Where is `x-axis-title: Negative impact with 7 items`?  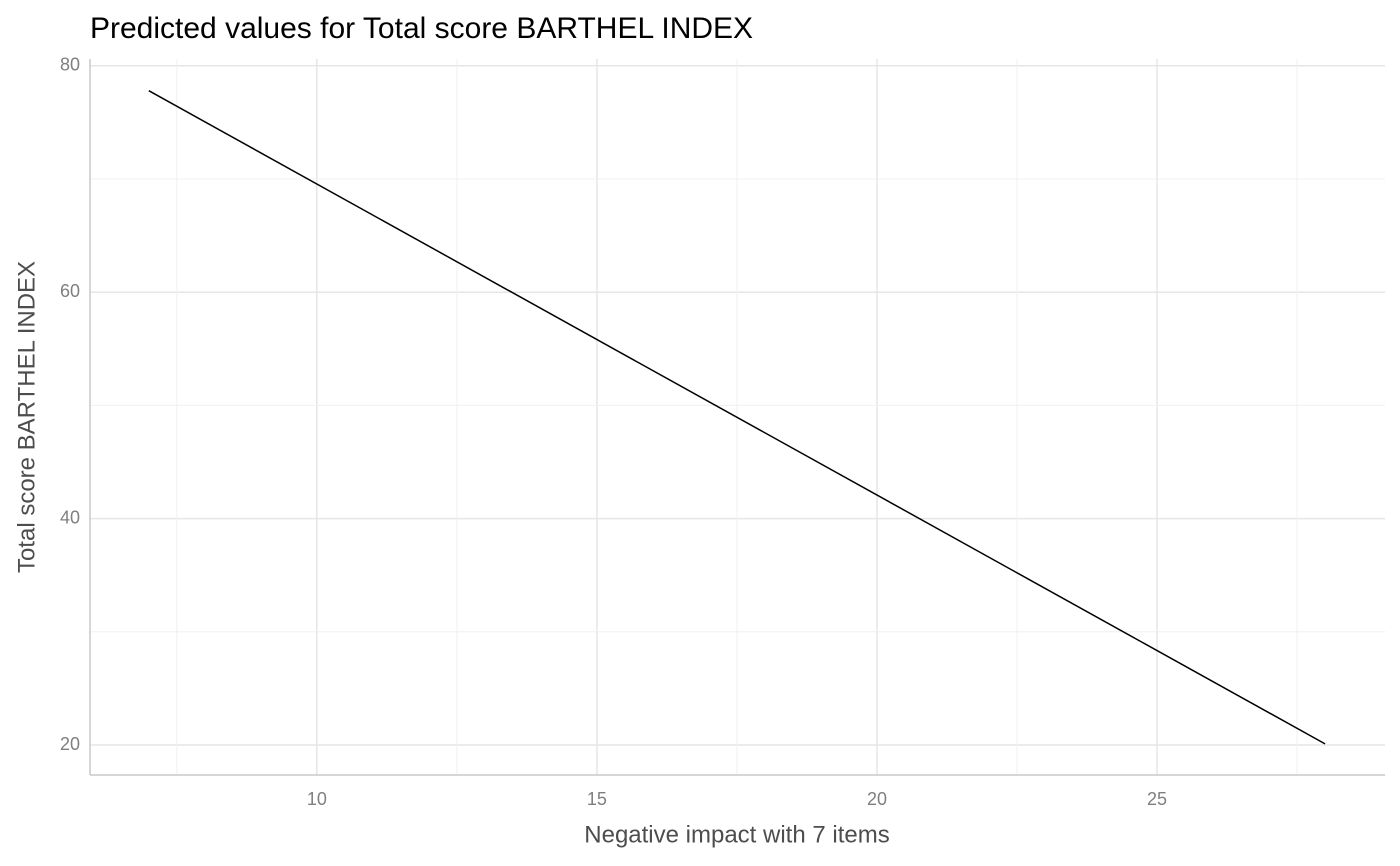
x-axis-title: Negative impact with 7 items is located at coordinates (736, 834).